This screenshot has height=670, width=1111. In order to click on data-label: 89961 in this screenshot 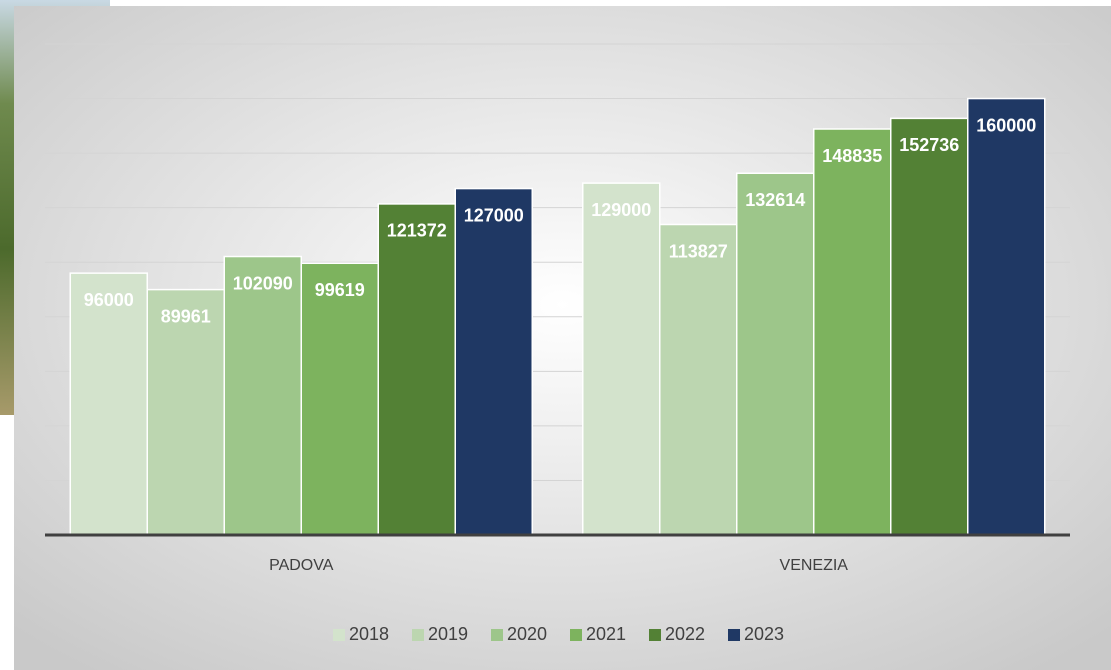, I will do `click(186, 316)`.